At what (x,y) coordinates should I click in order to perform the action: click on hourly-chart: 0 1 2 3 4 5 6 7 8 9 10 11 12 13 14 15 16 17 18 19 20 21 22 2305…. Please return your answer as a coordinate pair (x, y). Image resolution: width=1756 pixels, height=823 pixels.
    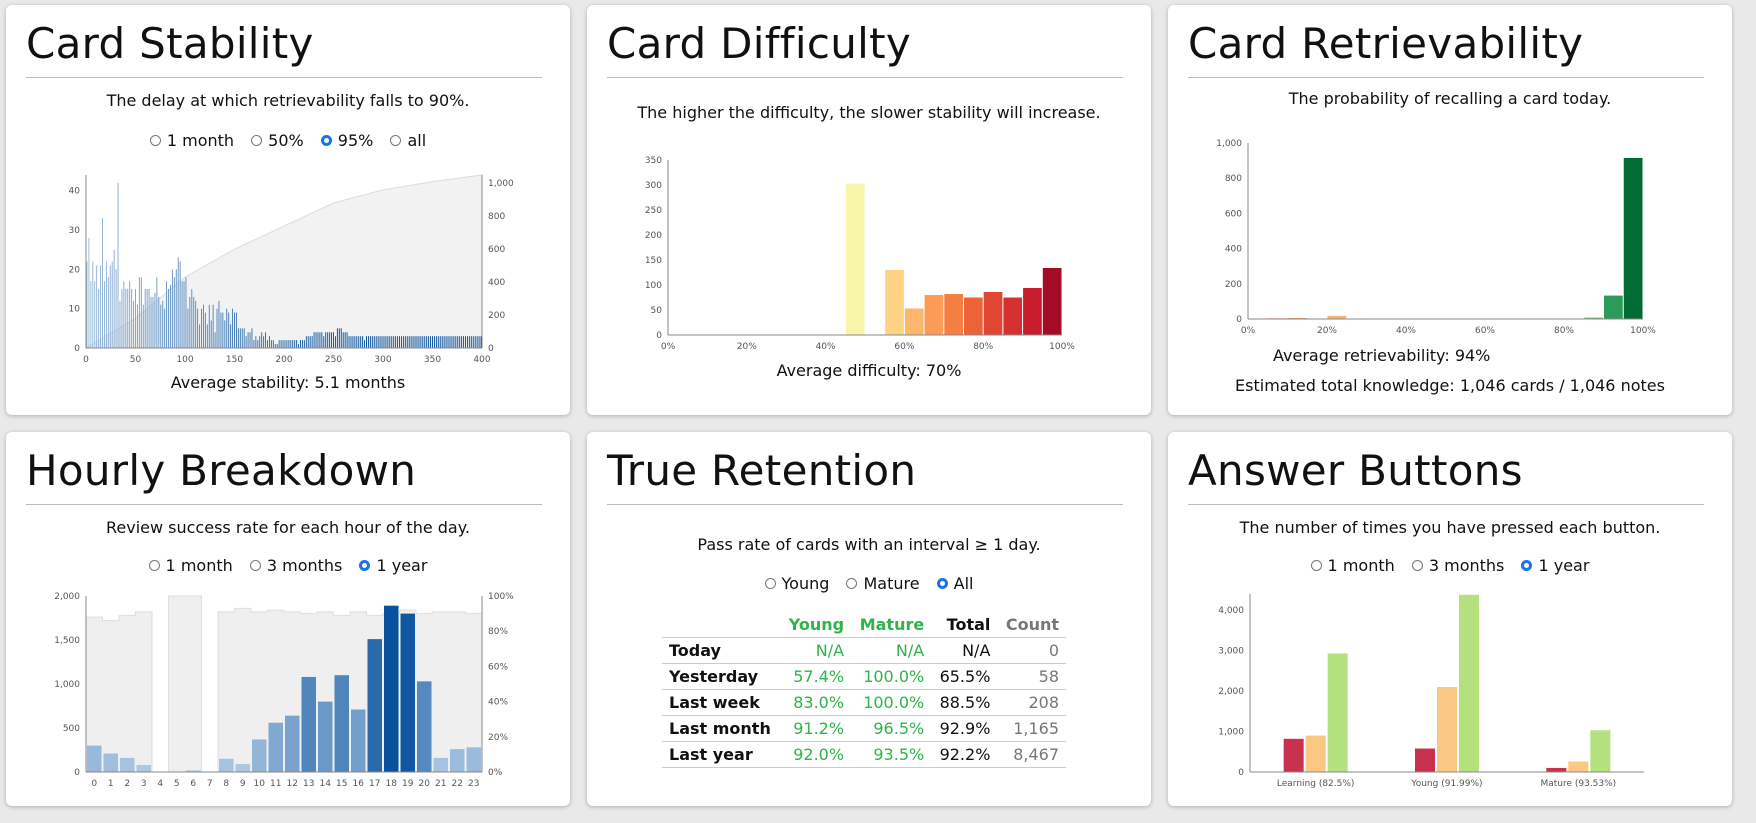
    Looking at the image, I should click on (284, 690).